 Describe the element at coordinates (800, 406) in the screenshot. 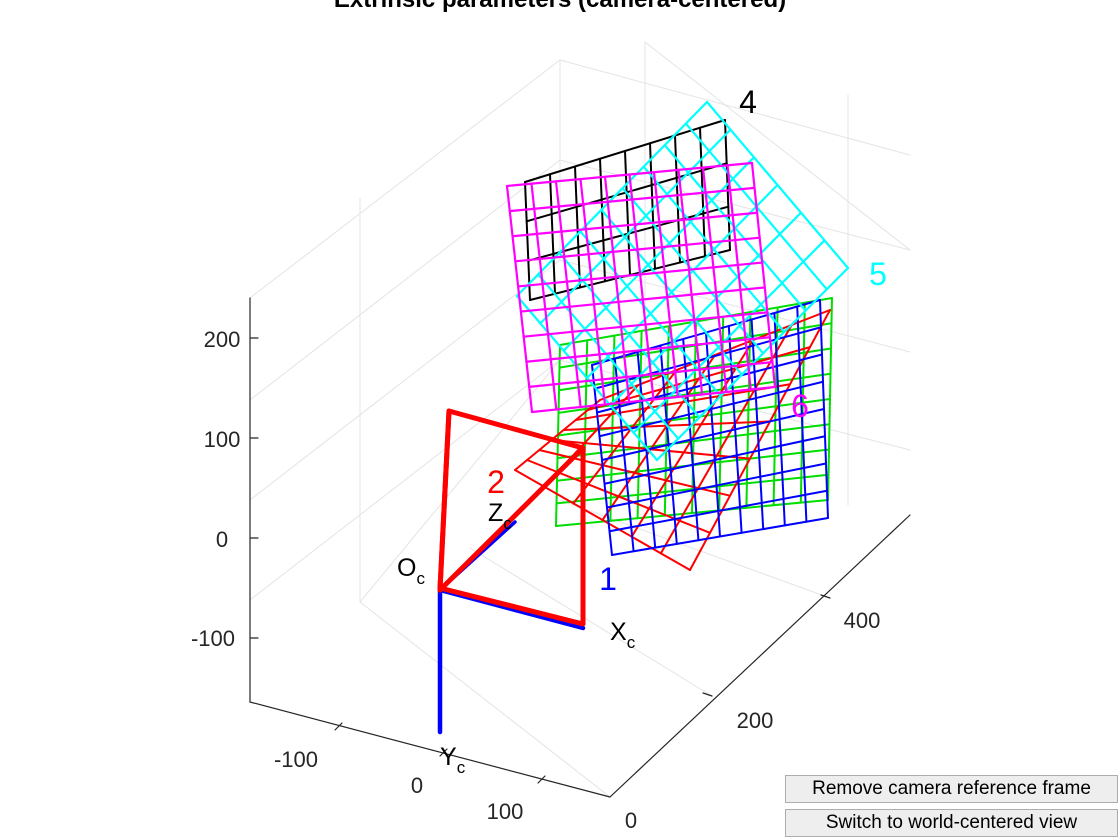

I see `grid-label-6: 6` at that location.